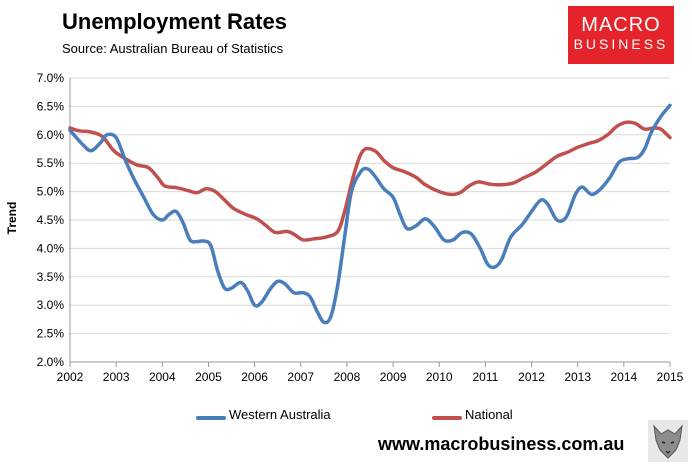 This screenshot has height=467, width=692. Describe the element at coordinates (447, 418) in the screenshot. I see `legend-swatch-national` at that location.